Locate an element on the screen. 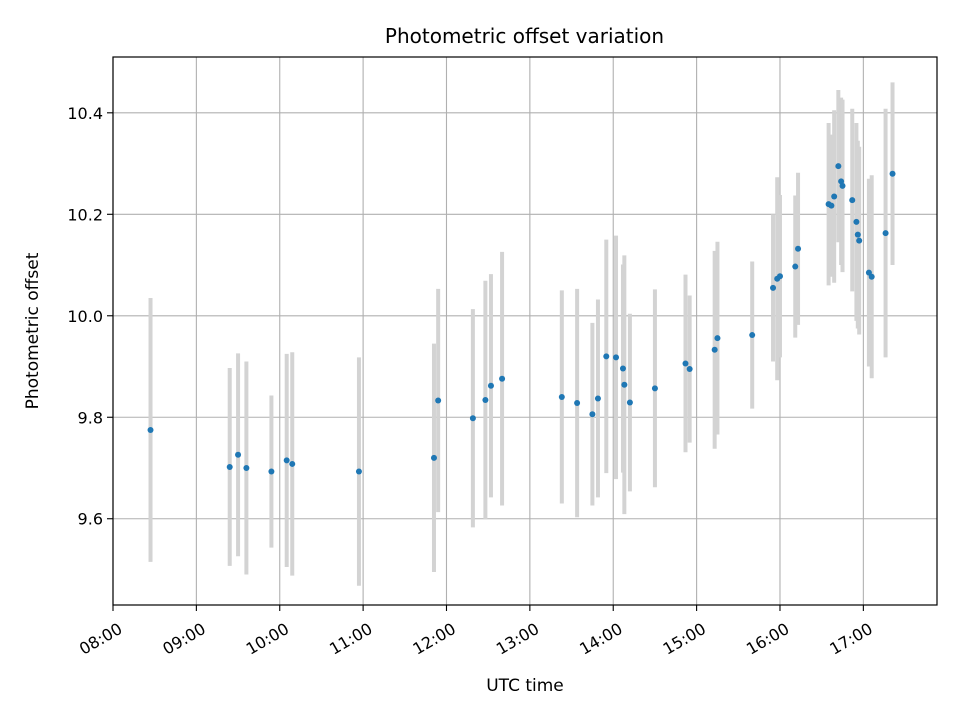 Image resolution: width=960 pixels, height=720 pixels. y-tick-label: 9.6 is located at coordinates (90, 519).